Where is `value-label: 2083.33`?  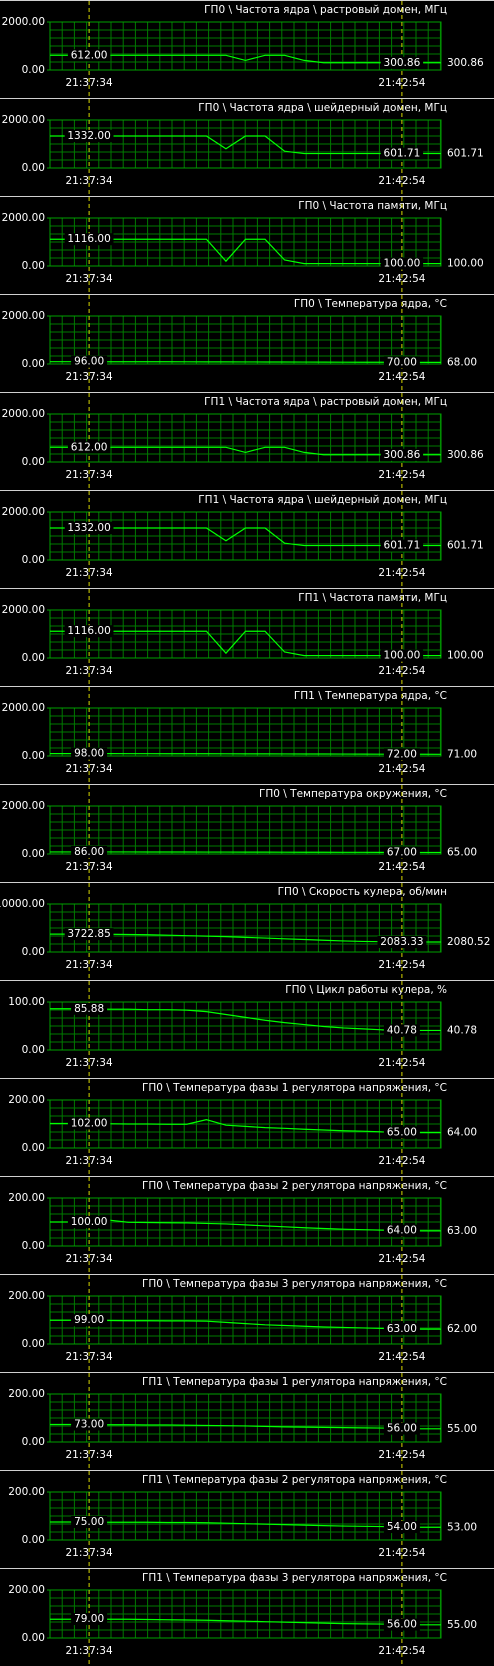
value-label: 2083.33 is located at coordinates (401, 942).